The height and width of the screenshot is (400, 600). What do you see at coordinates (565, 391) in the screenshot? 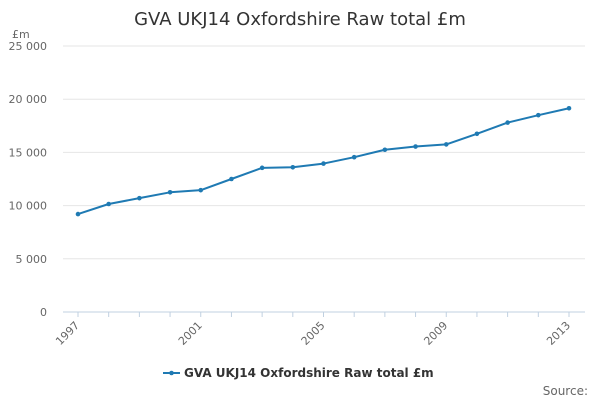
I see `source-label: Source:` at bounding box center [565, 391].